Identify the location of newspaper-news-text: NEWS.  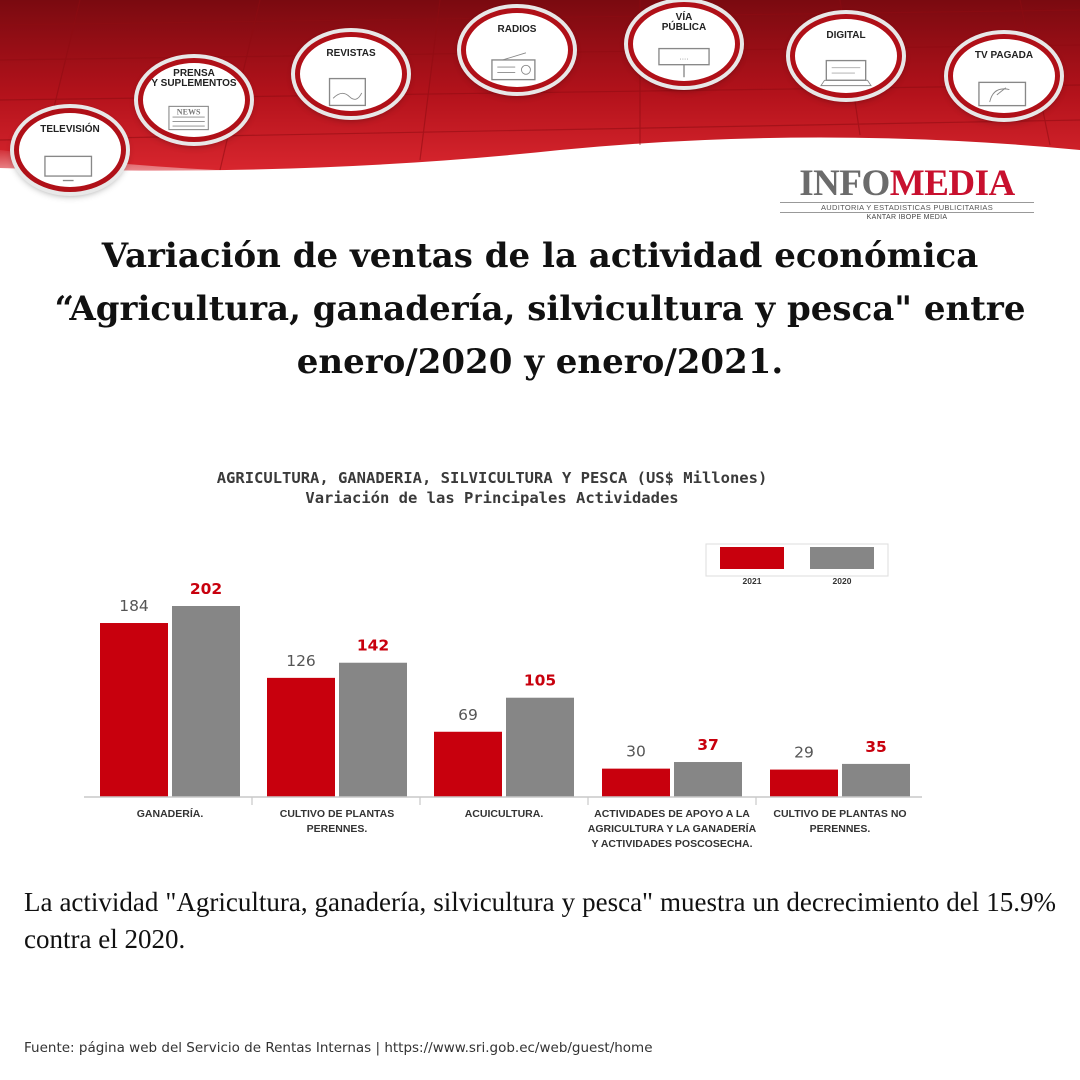
(189, 111).